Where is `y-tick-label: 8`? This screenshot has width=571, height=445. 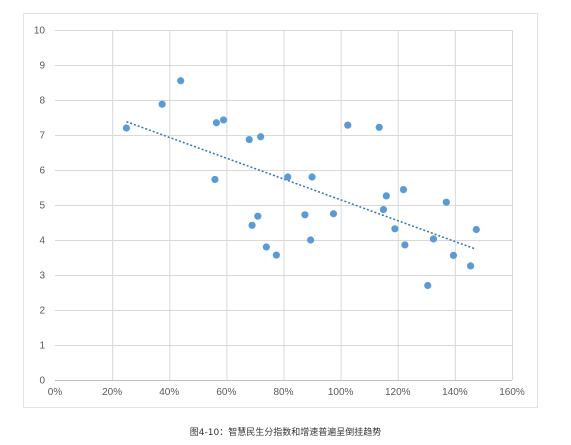 y-tick-label: 8 is located at coordinates (42, 101).